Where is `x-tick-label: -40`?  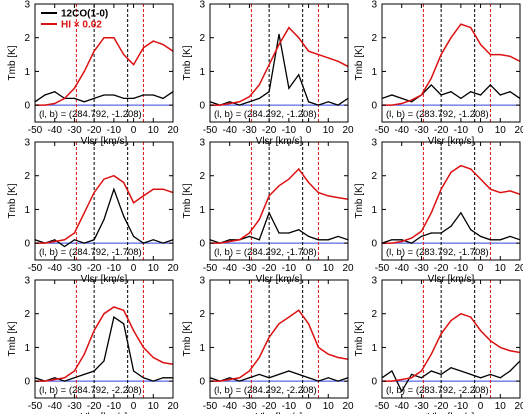 x-tick-label: -40 is located at coordinates (229, 406).